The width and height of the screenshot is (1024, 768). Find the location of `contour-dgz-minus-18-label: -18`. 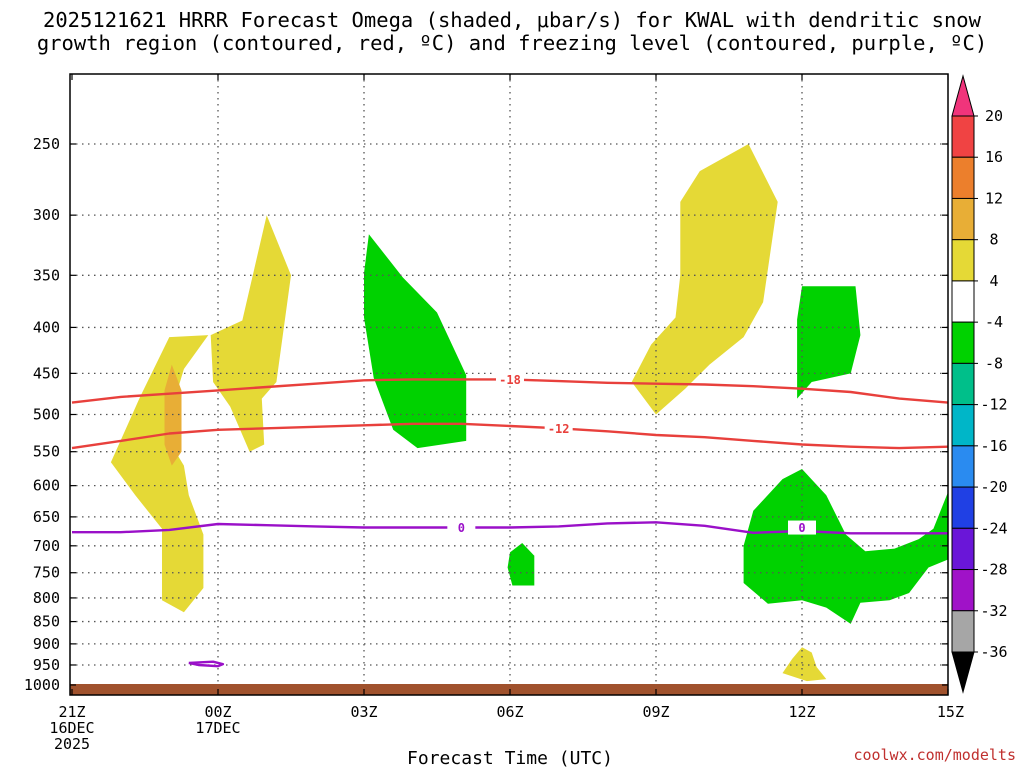

contour-dgz-minus-18-label: -18 is located at coordinates (510, 380).